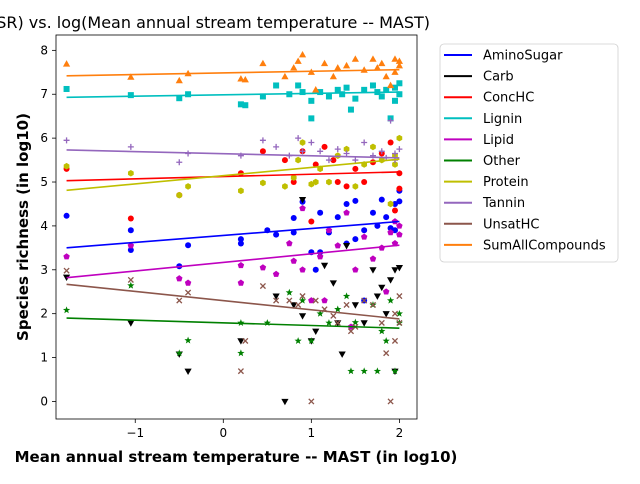 The height and width of the screenshot is (484, 640). What do you see at coordinates (135, 433) in the screenshot?
I see `x-tick-label: −1` at bounding box center [135, 433].